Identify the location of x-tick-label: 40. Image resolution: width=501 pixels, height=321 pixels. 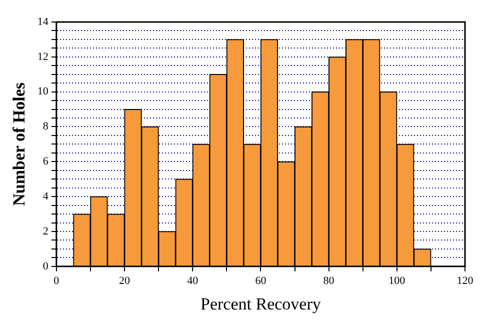
(193, 280).